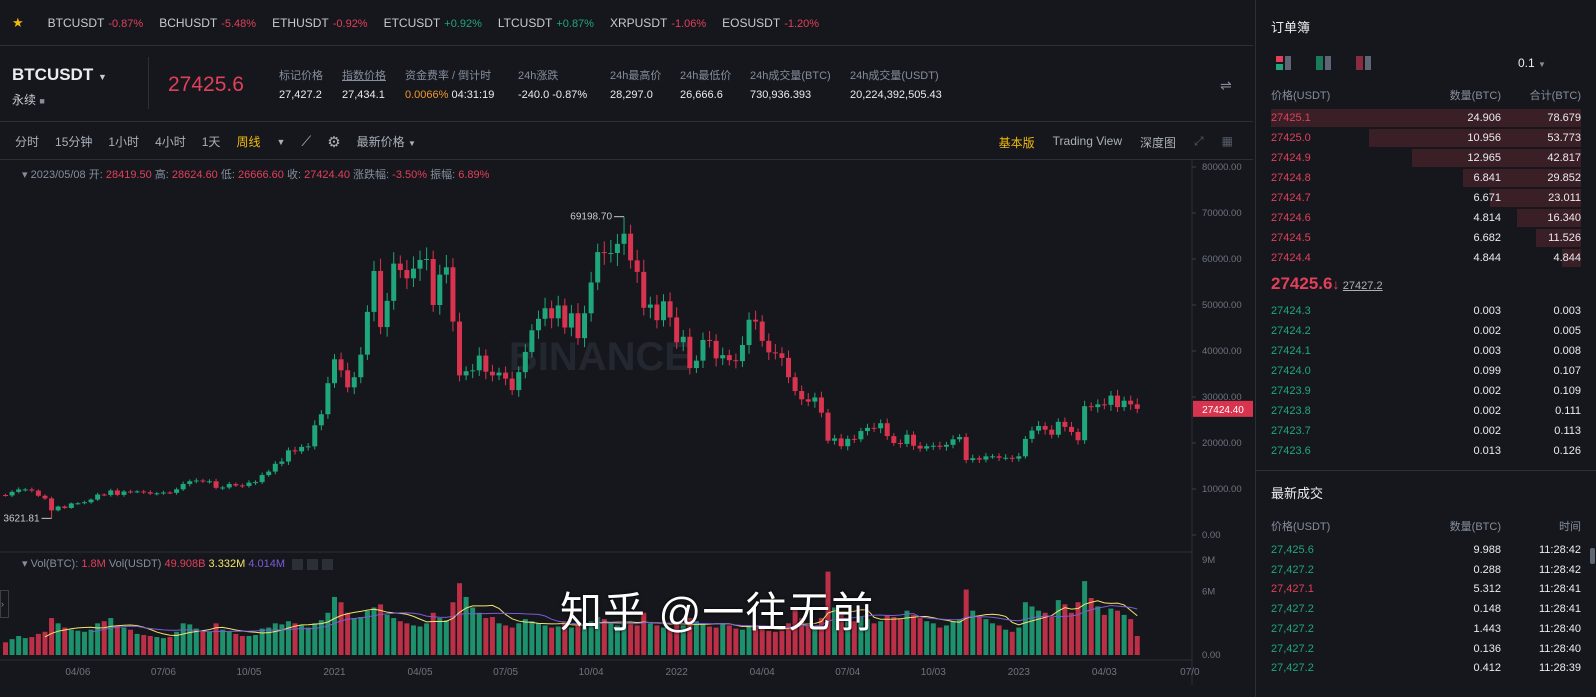  I want to click on ticker-item: LTCUSDT +0.87%, so click(545, 22).